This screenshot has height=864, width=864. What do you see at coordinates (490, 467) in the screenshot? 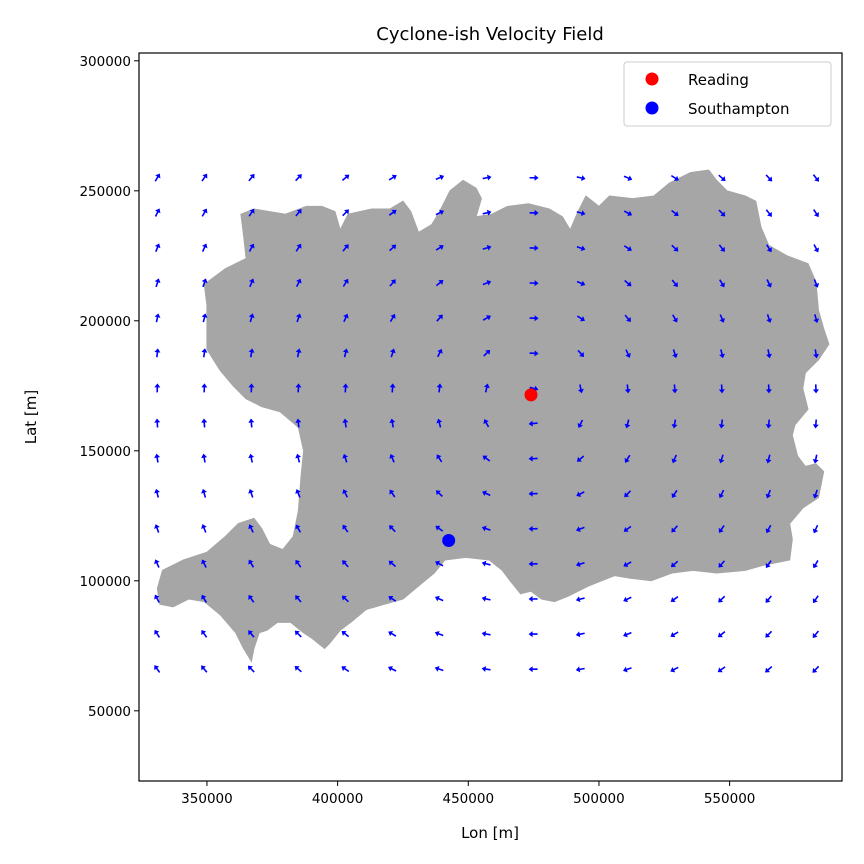
I see `markers` at bounding box center [490, 467].